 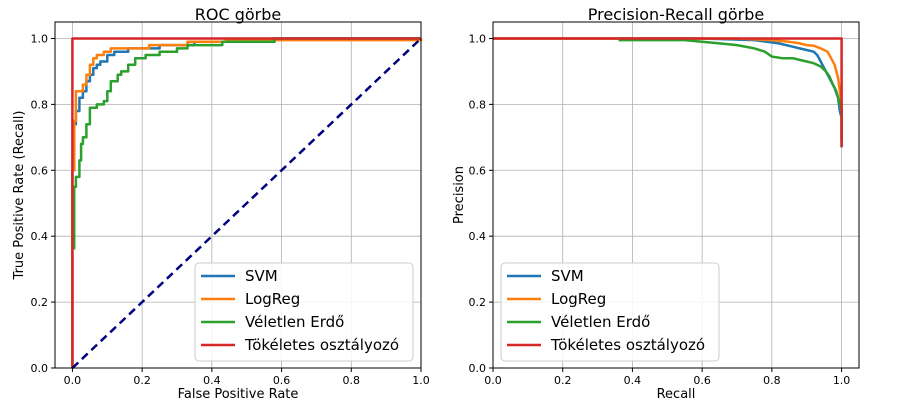 What do you see at coordinates (578, 299) in the screenshot?
I see `pr-legend-label: LogReg` at bounding box center [578, 299].